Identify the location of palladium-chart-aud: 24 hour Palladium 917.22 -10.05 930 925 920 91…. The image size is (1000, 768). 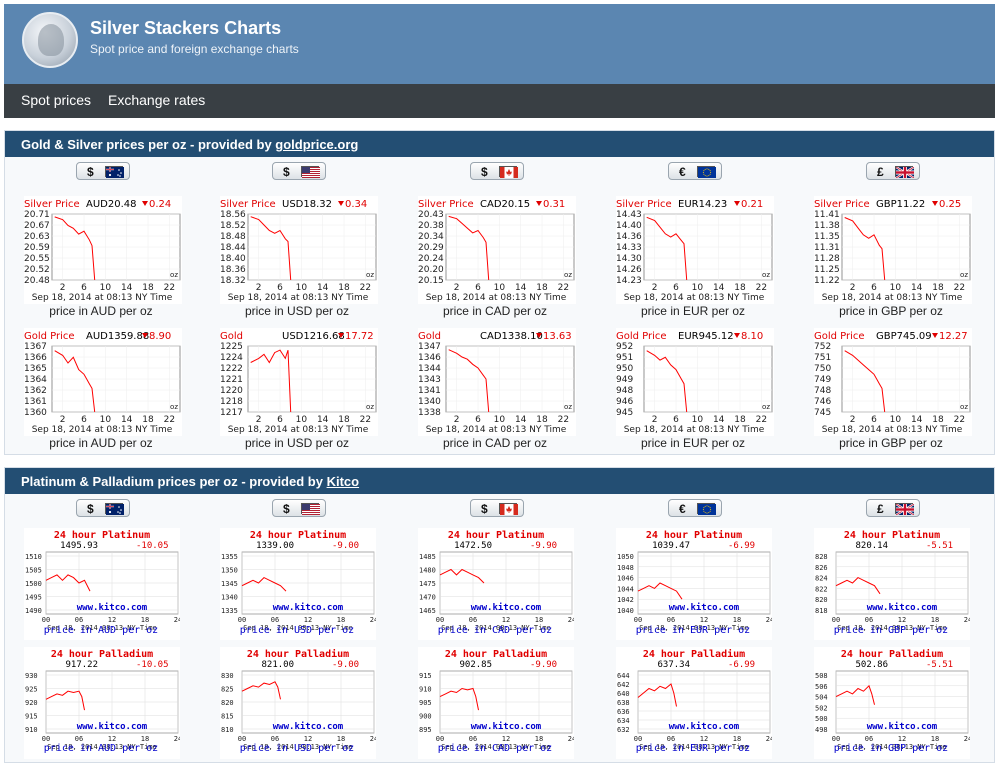
(103, 703).